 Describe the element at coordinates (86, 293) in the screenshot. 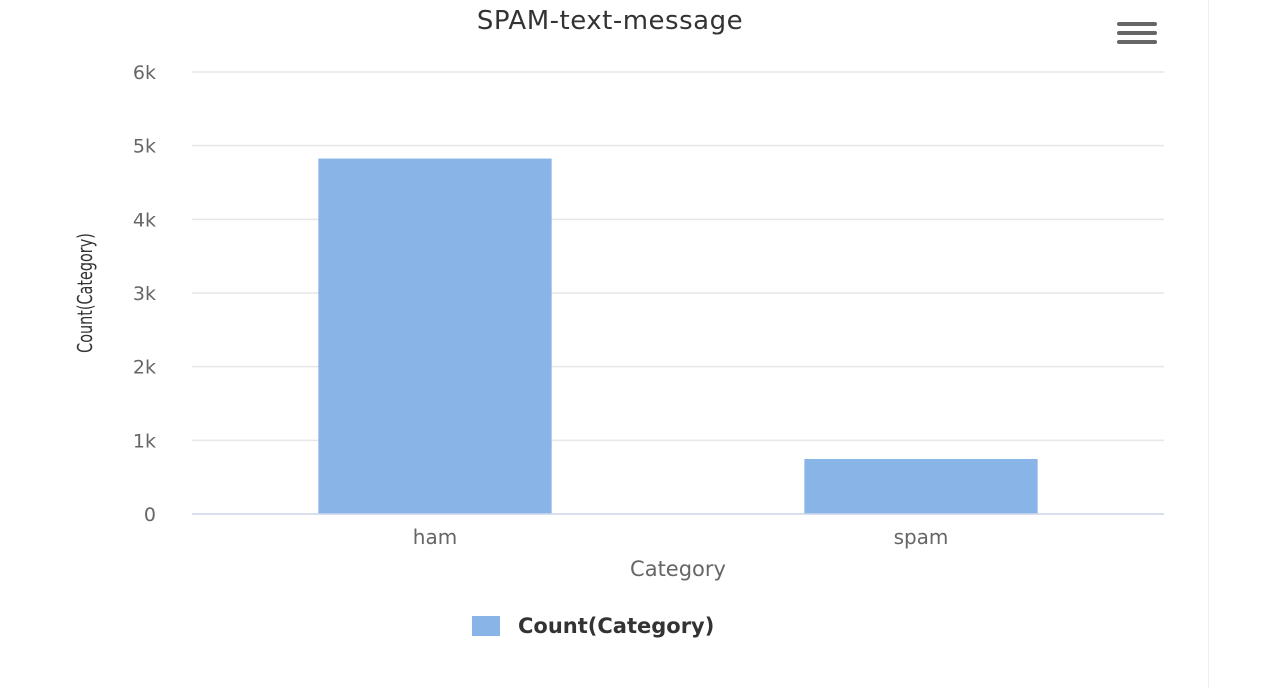

I see `y-axis-title: Count(Category)` at that location.